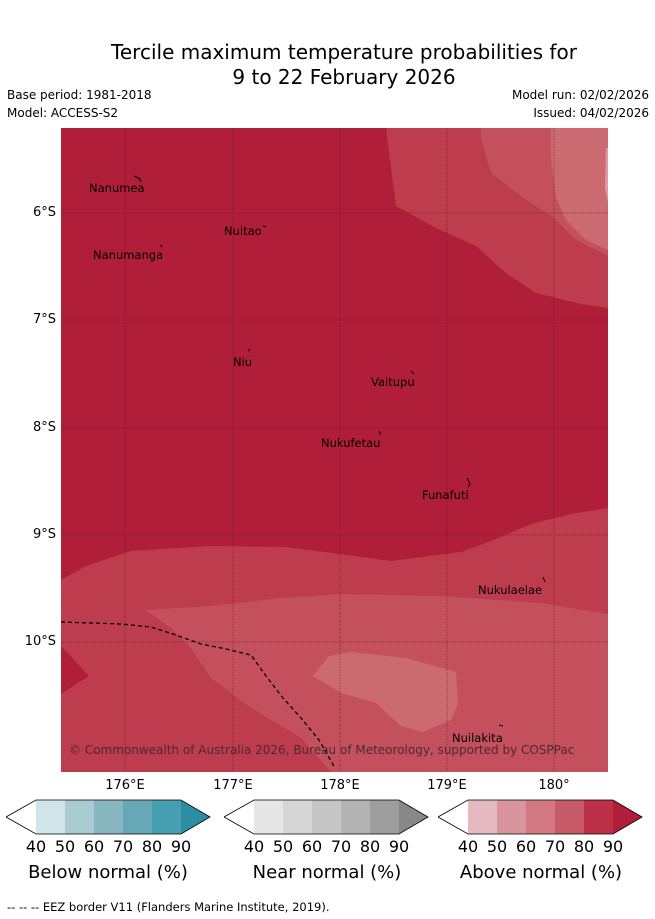 This screenshot has width=655, height=919. Describe the element at coordinates (385, 692) in the screenshot. I see `region-above-60-south` at that location.